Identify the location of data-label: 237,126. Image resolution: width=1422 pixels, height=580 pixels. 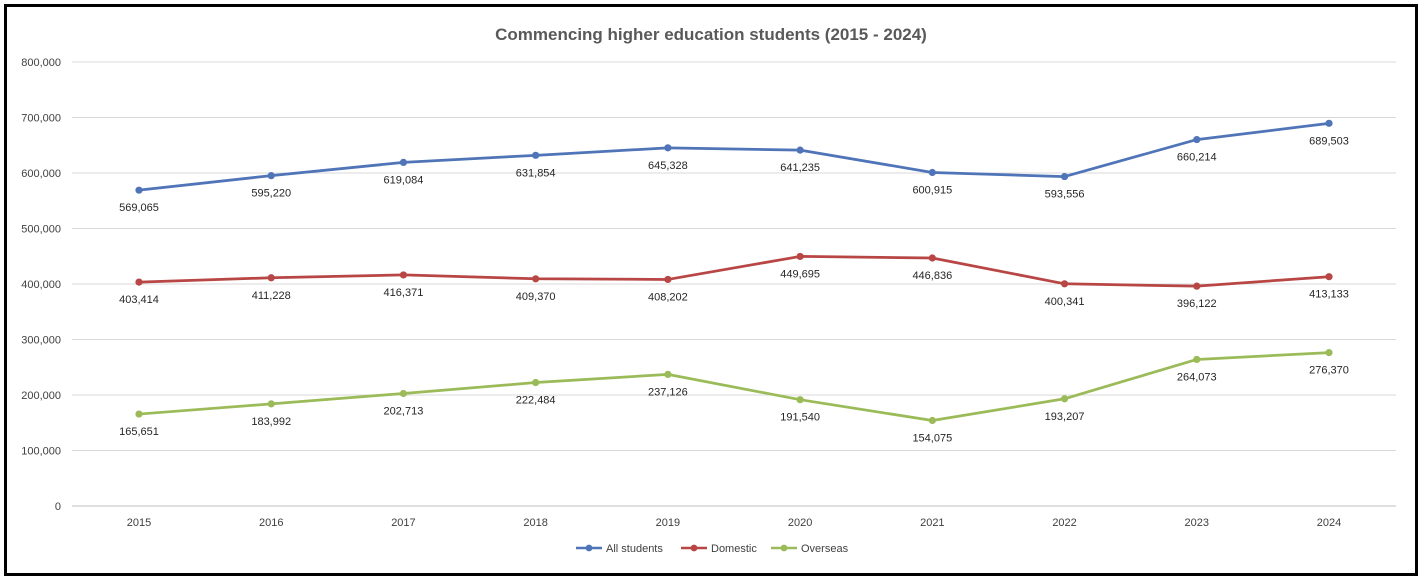
(668, 392).